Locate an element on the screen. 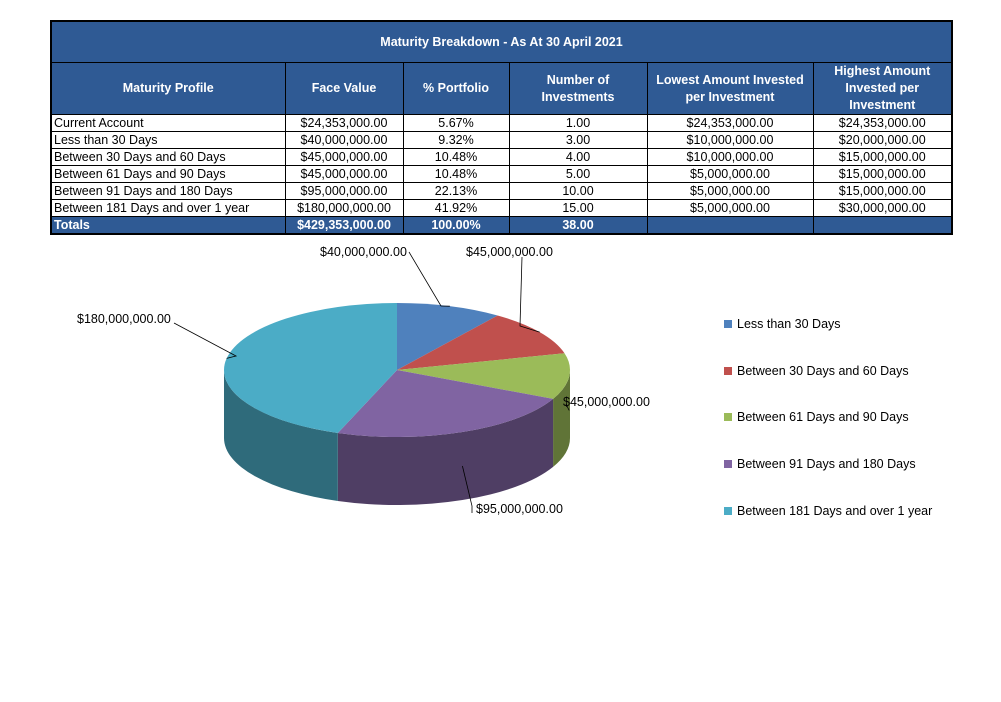 The image size is (1001, 702). cell-lowest: $24,353,000.00 is located at coordinates (730, 123).